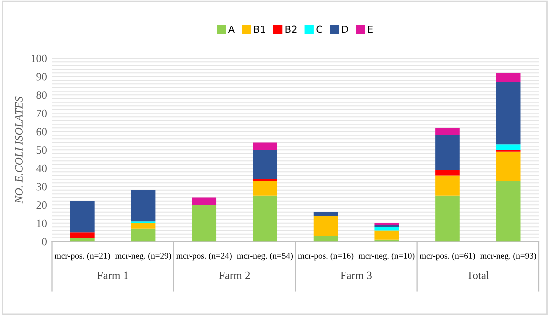  What do you see at coordinates (326, 256) in the screenshot?
I see `x-tick-label: mcr-pos. (n=16)` at bounding box center [326, 256].